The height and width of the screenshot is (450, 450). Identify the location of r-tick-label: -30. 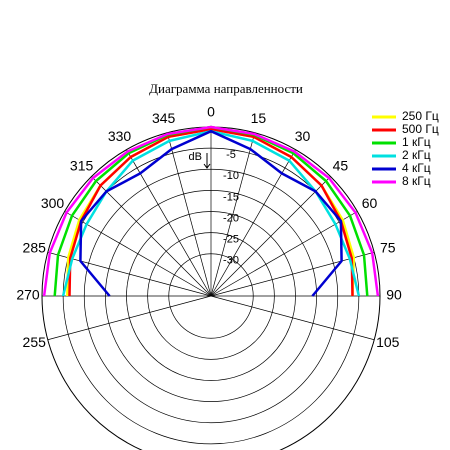
(231, 261).